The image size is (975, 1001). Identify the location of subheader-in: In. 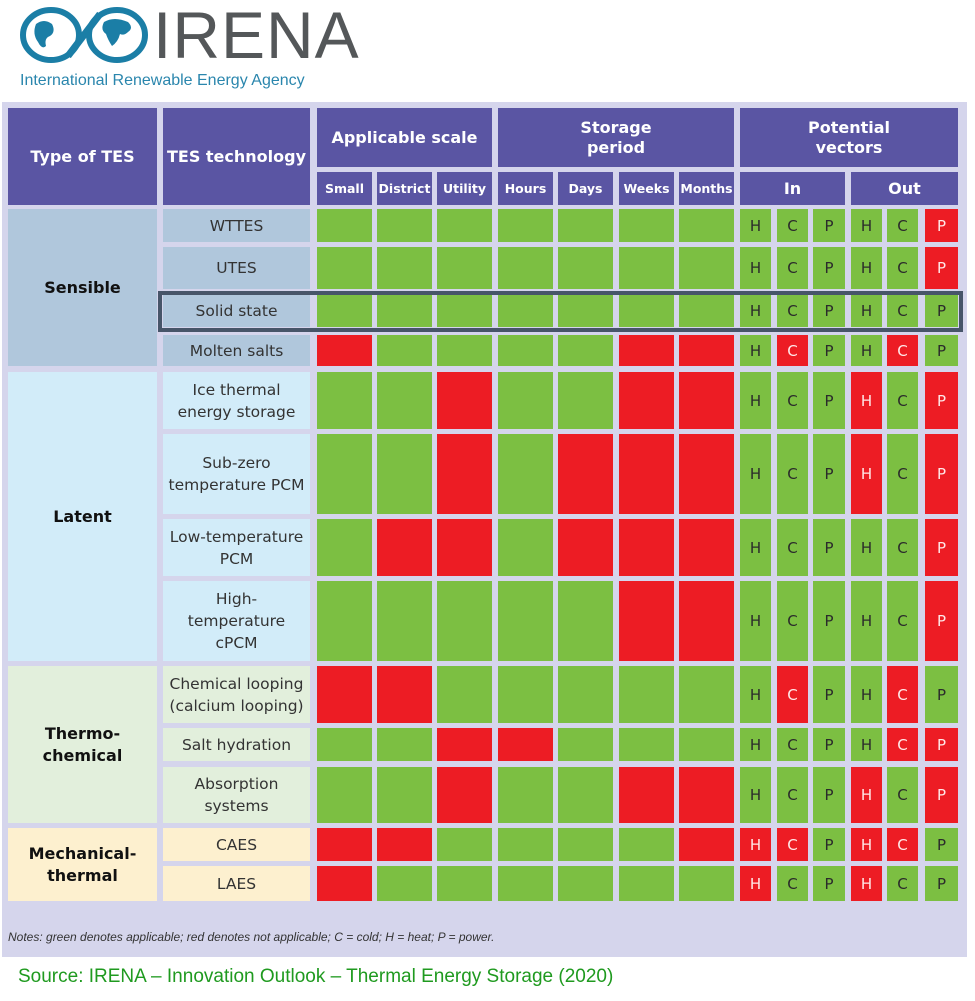
(792, 188).